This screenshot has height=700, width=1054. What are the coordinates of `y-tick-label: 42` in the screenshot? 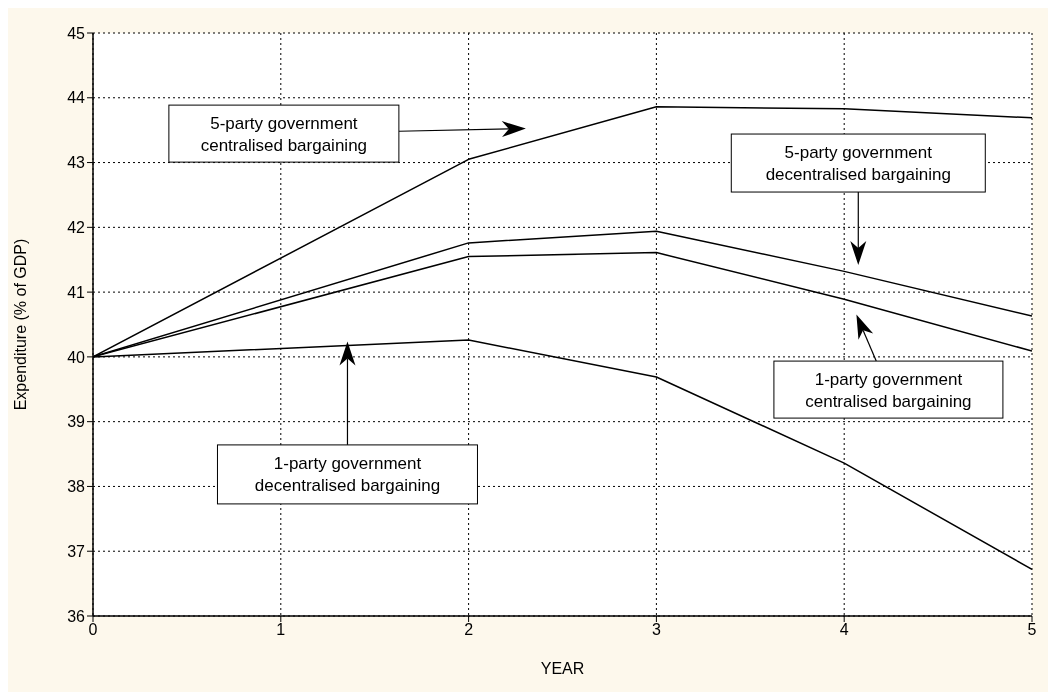 It's located at (76, 228).